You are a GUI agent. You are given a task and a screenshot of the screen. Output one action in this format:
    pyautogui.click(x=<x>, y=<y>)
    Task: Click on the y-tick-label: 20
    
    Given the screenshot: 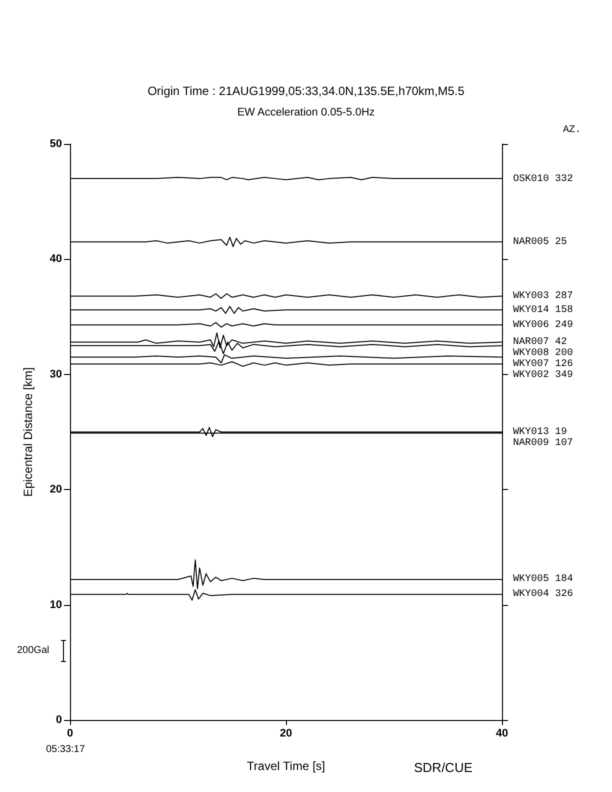 What is the action you would take?
    pyautogui.click(x=56, y=490)
    